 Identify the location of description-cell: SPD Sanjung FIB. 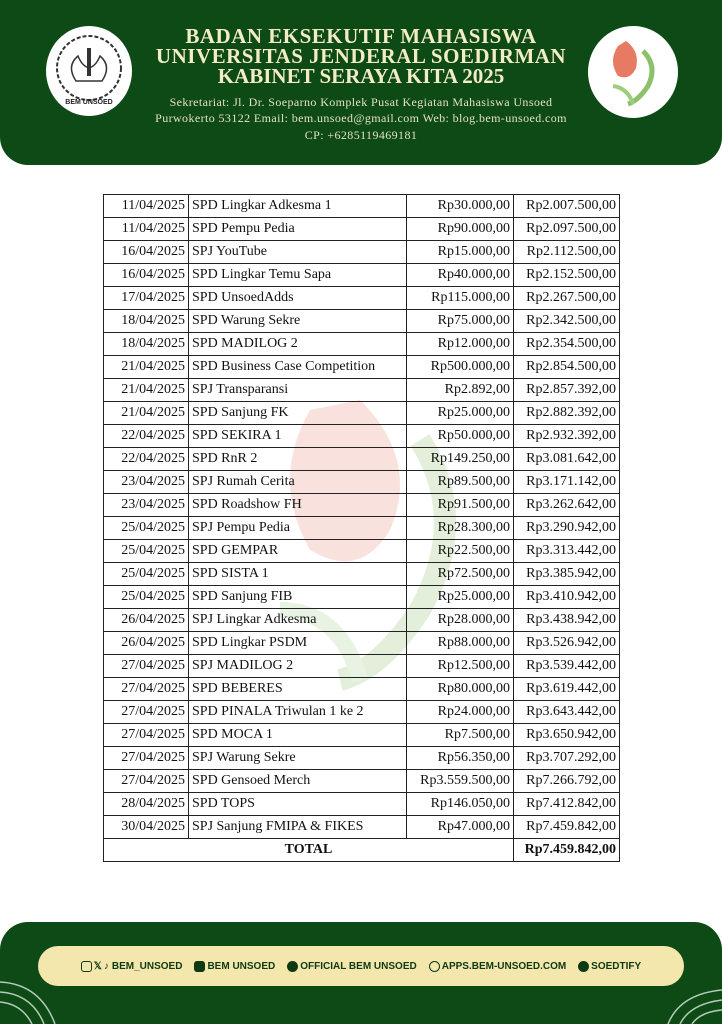
(297, 597).